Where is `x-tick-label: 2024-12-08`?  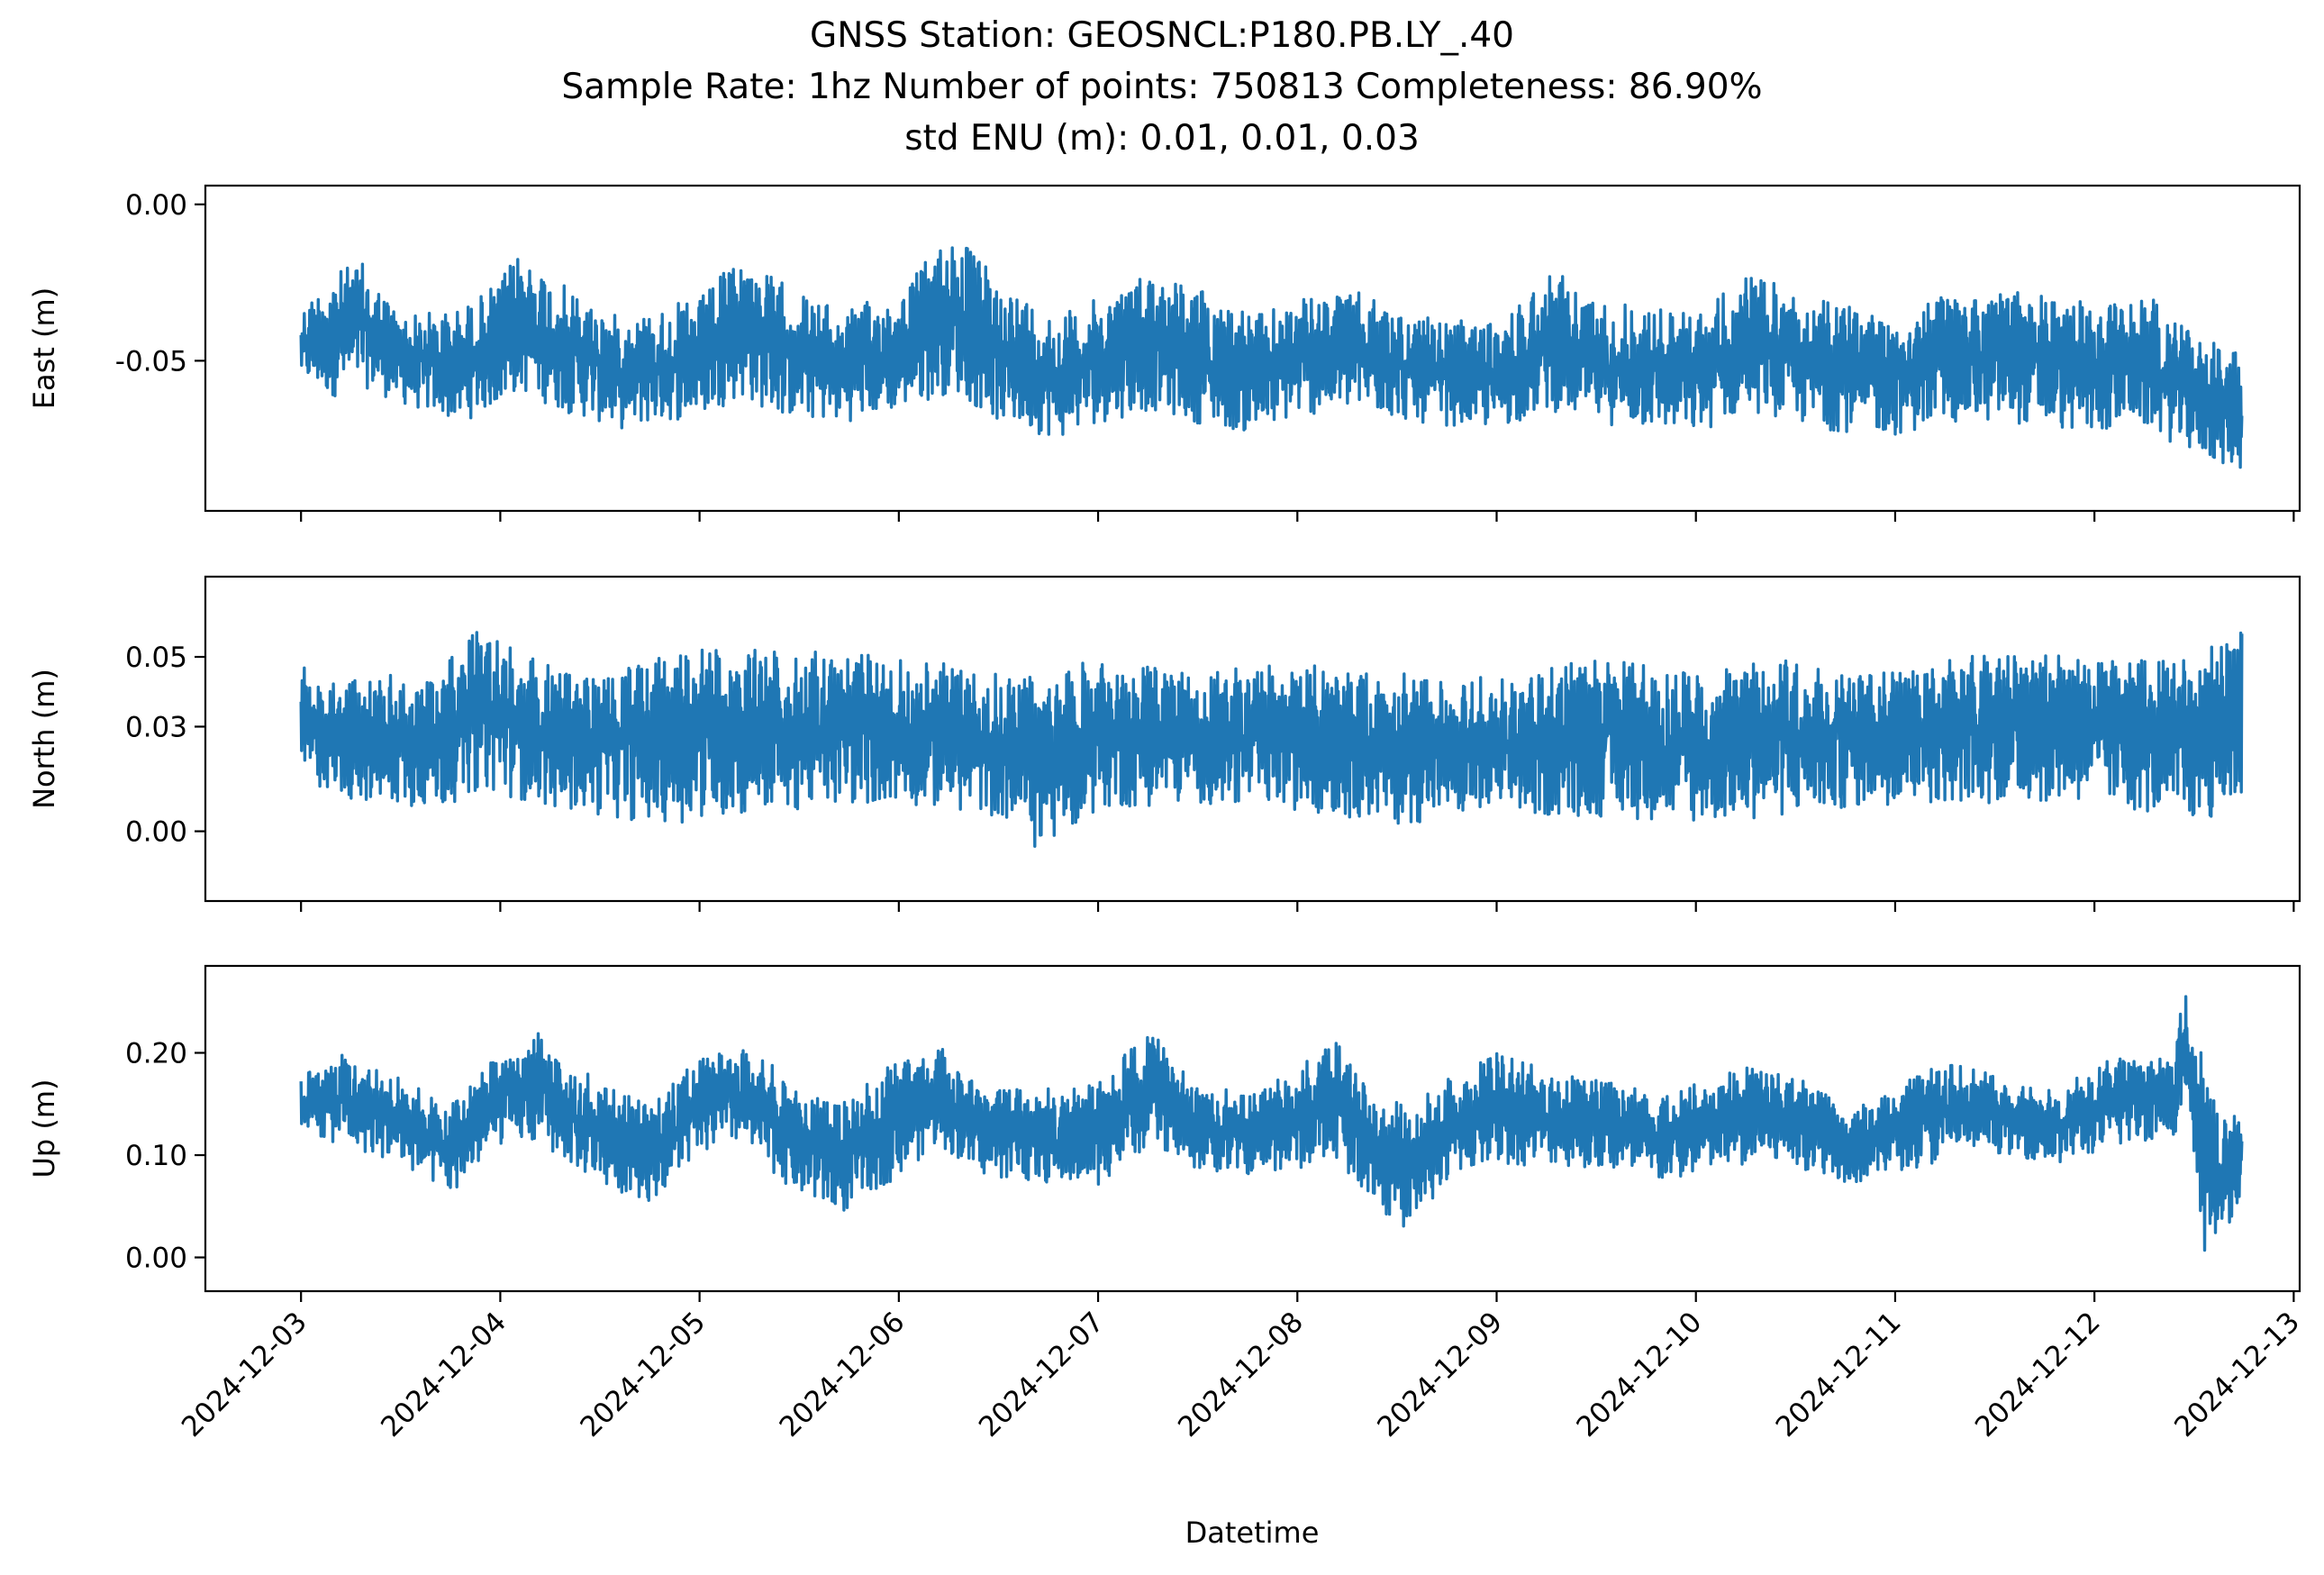
x-tick-label: 2024-12-08 is located at coordinates (1241, 1374).